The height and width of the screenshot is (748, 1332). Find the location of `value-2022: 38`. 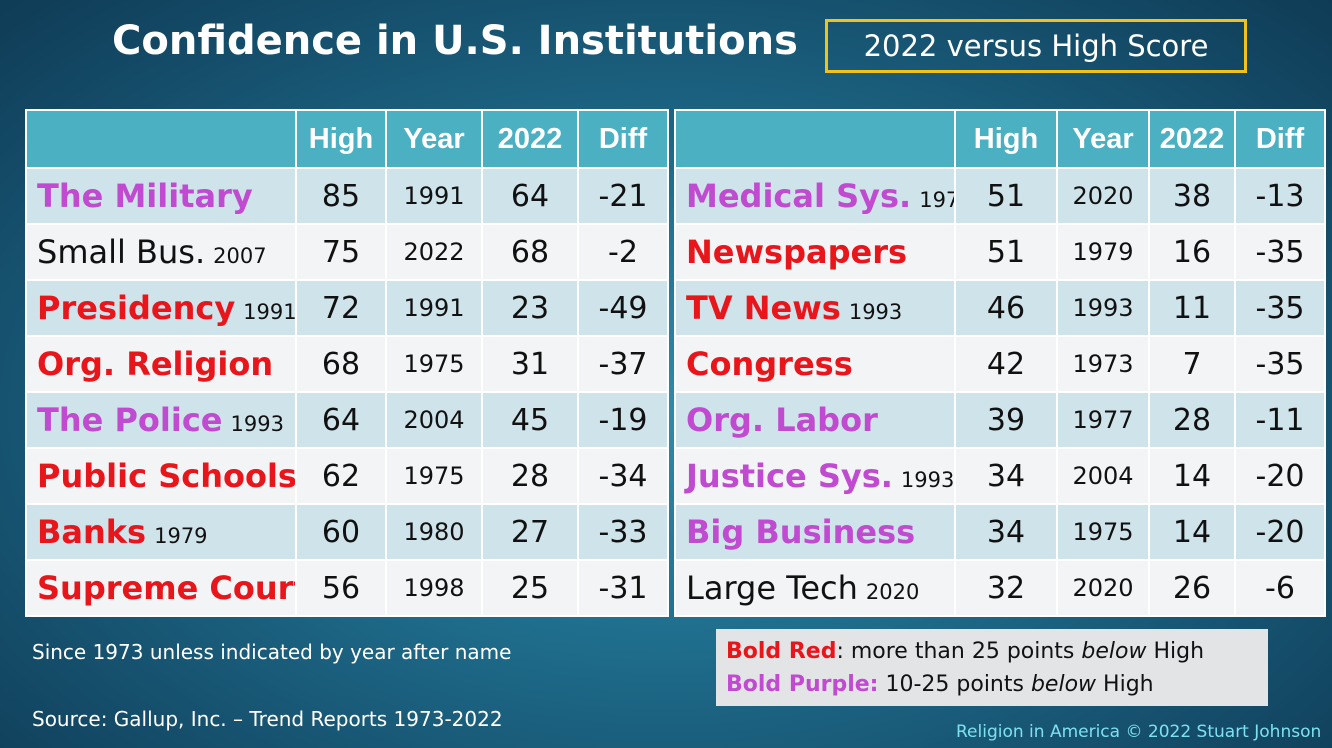

value-2022: 38 is located at coordinates (1192, 196).